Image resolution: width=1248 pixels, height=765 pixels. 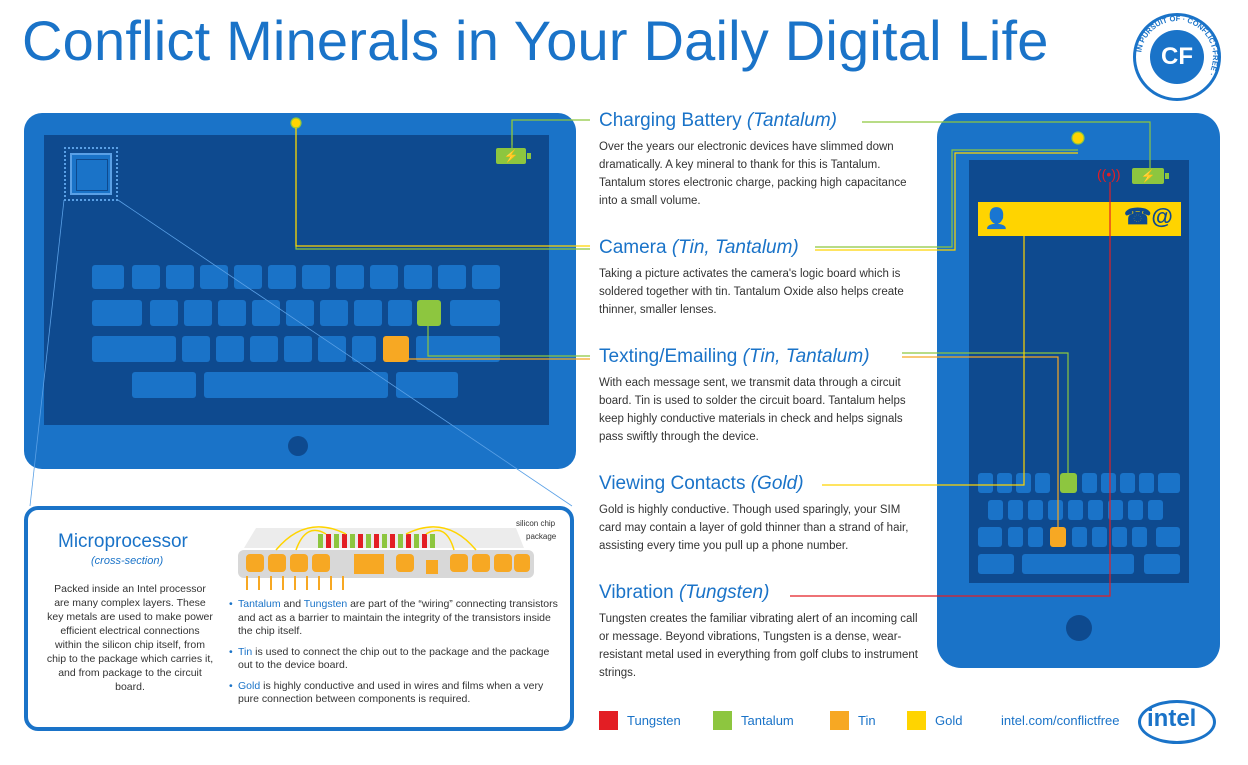 What do you see at coordinates (722, 720) in the screenshot?
I see `legend-swatch-tantalum` at bounding box center [722, 720].